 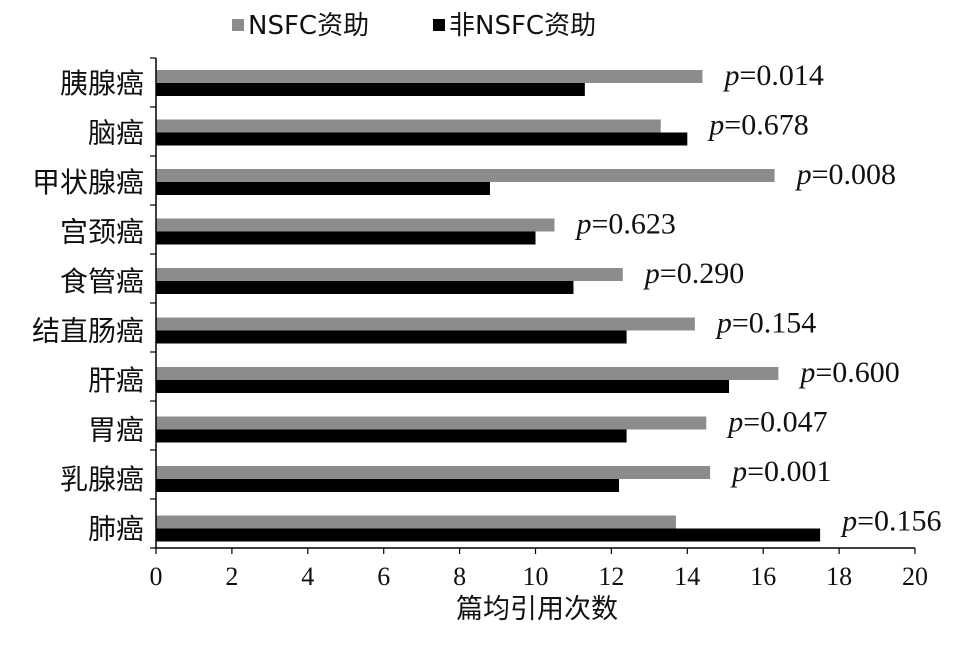 I want to click on category-label: 肝癌, so click(x=116, y=380).